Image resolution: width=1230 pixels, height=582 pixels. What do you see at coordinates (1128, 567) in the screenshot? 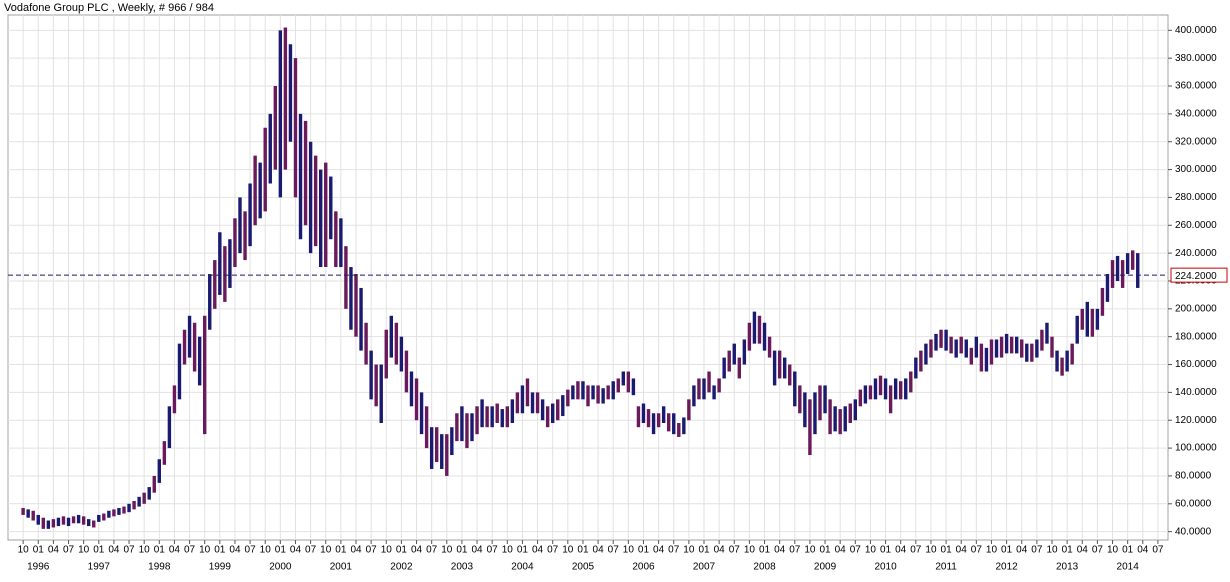
I see `year-label: 2014` at bounding box center [1128, 567].